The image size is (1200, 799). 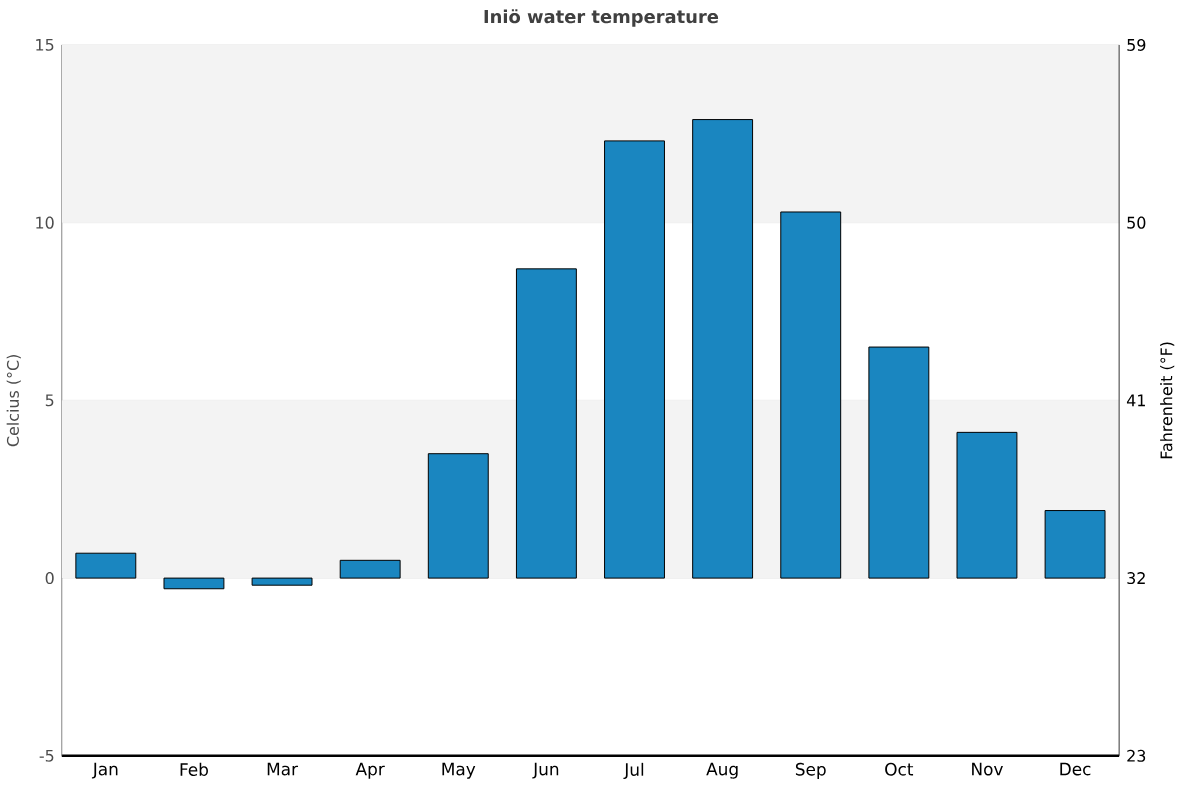 What do you see at coordinates (1136, 755) in the screenshot?
I see `y2-tick-label: 23` at bounding box center [1136, 755].